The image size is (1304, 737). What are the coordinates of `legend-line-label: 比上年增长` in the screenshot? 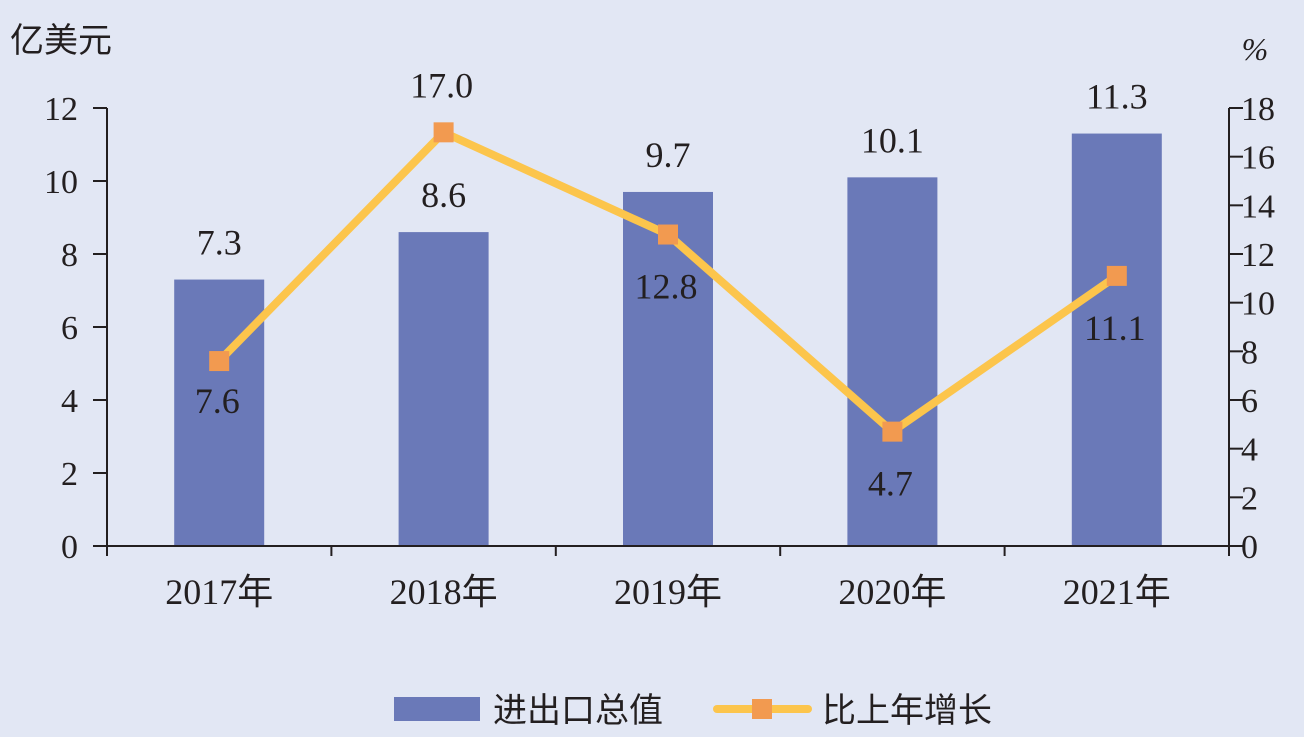 It's located at (907, 711).